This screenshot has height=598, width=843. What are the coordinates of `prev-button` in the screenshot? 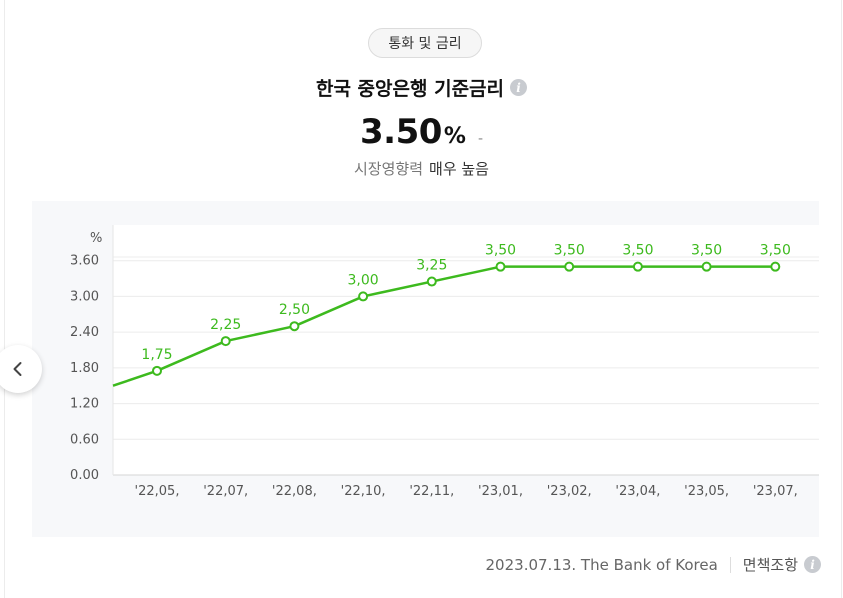 It's located at (21, 369).